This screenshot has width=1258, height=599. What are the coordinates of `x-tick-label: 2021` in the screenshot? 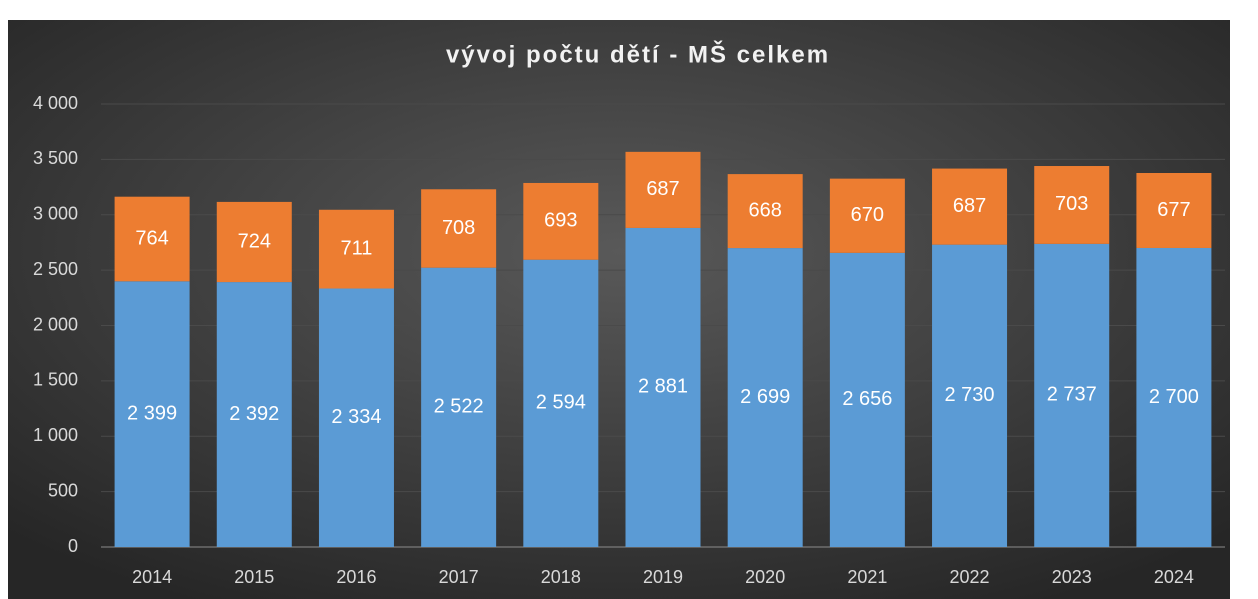 It's located at (867, 577).